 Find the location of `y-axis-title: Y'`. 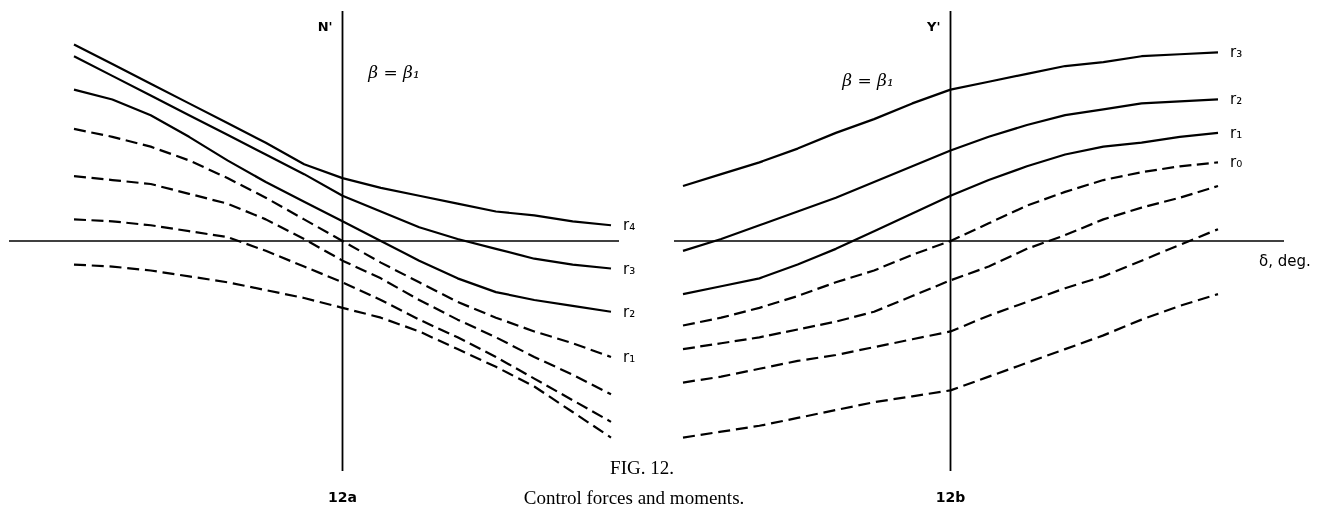

y-axis-title: Y' is located at coordinates (933, 26).